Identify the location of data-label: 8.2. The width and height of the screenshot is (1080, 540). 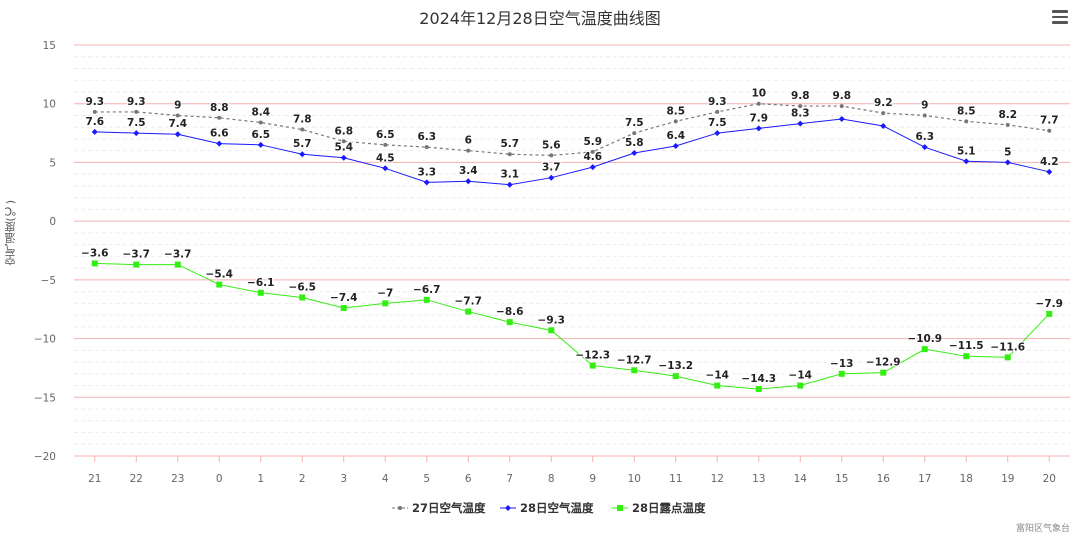
(1007, 115).